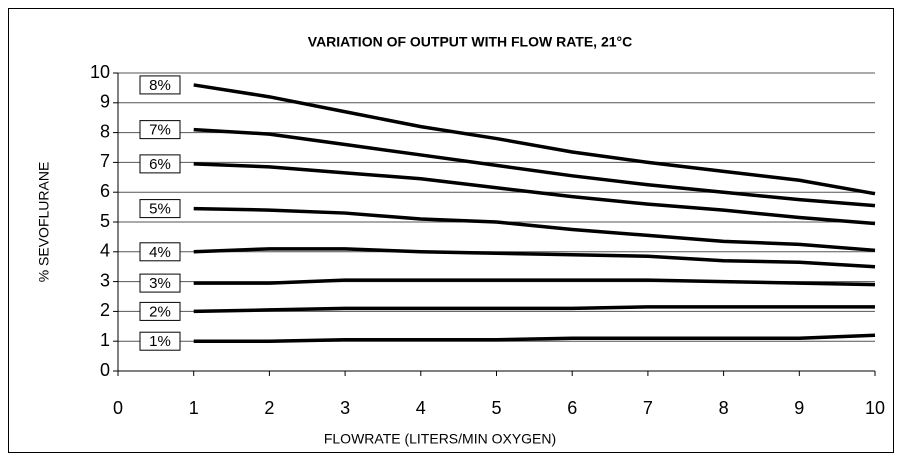  What do you see at coordinates (44, 222) in the screenshot?
I see `y-axis-label: % SEVOFLURANE` at bounding box center [44, 222].